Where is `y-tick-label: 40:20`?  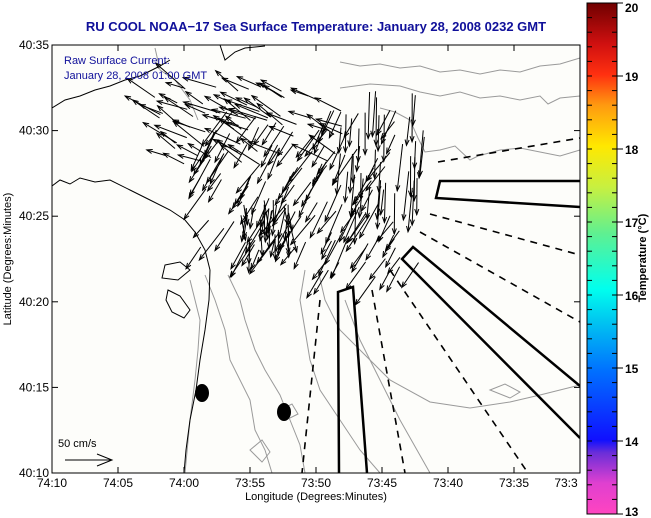
y-tick-label: 40:20 is located at coordinates (34, 302).